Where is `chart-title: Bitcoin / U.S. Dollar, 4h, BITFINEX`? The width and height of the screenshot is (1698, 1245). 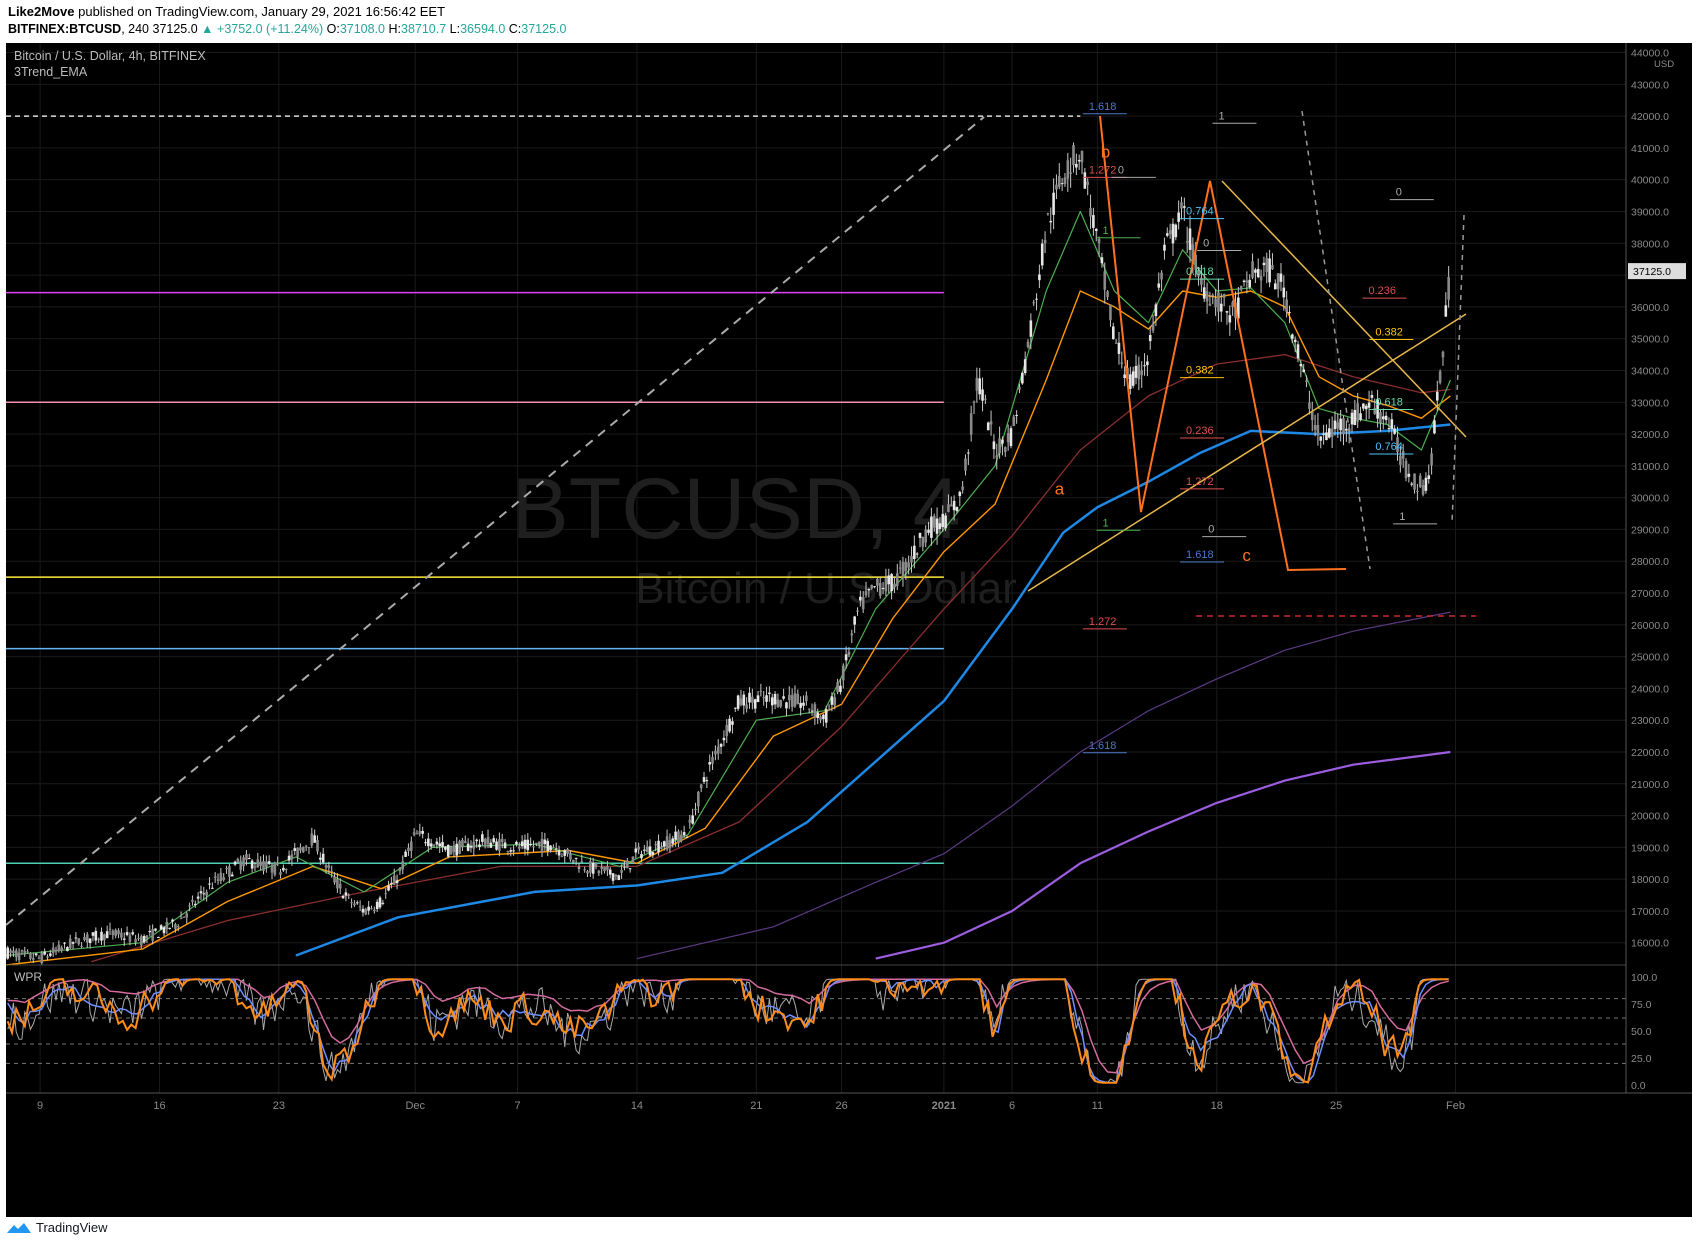
chart-title: Bitcoin / U.S. Dollar, 4h, BITFINEX is located at coordinates (110, 56).